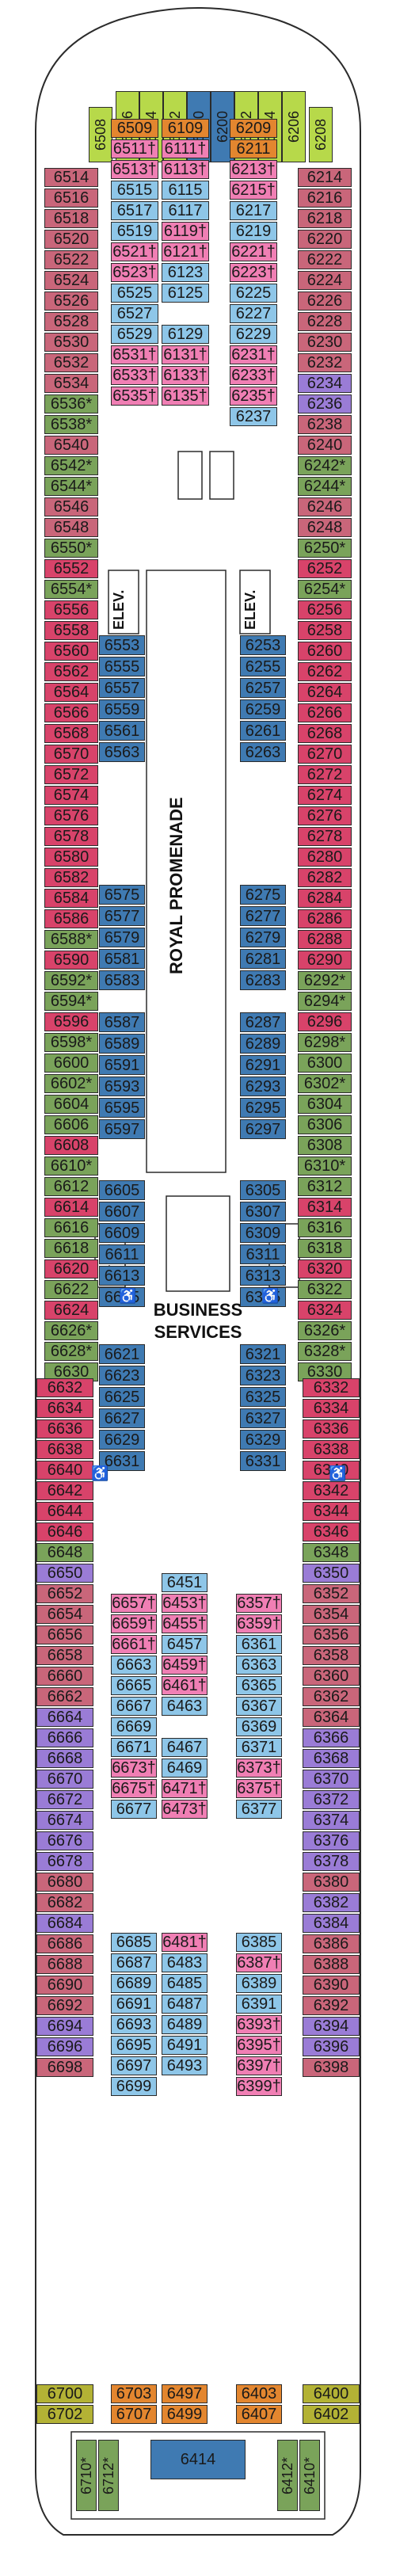 The width and height of the screenshot is (396, 2576). What do you see at coordinates (71, 1187) in the screenshot?
I see `cabin-6612: 6612` at bounding box center [71, 1187].